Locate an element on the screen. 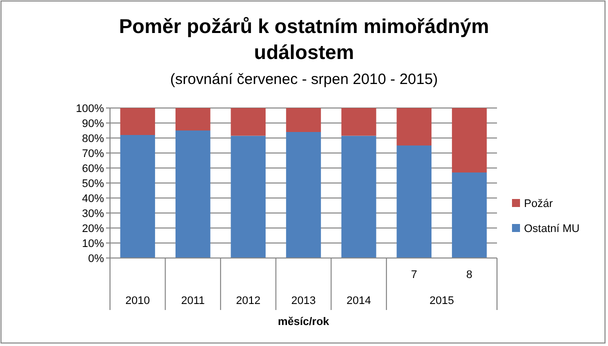  x-tick-label: 2011 is located at coordinates (193, 301).